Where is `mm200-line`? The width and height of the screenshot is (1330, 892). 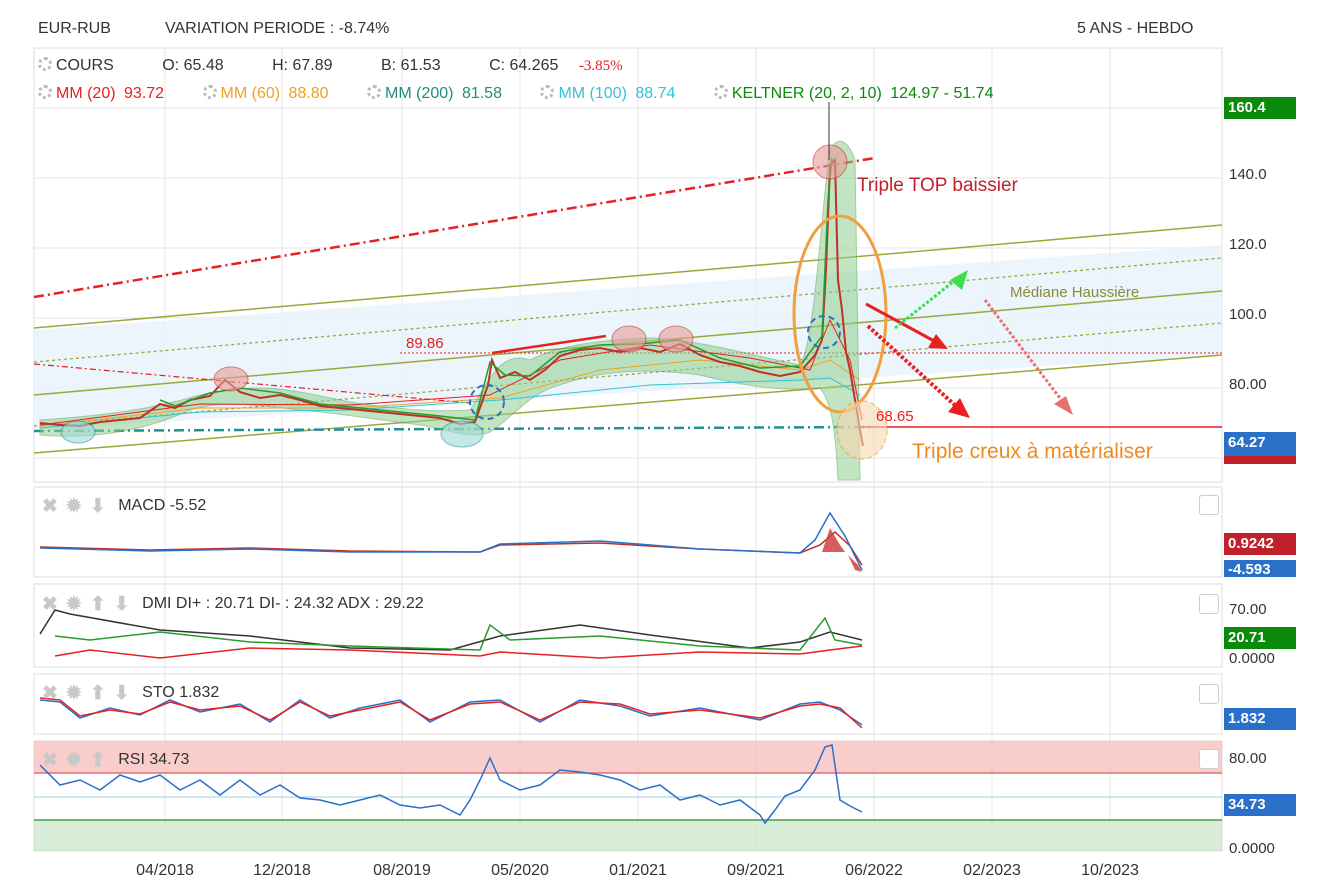
mm200-line is located at coordinates (450, 403).